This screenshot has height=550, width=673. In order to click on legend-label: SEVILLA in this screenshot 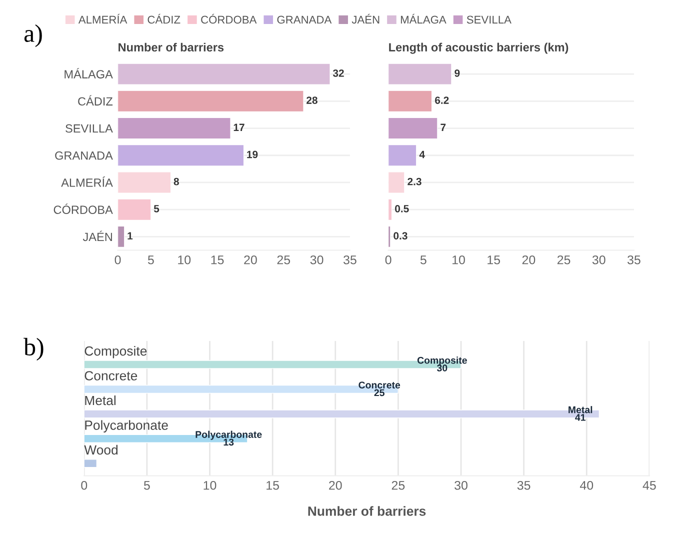, I will do `click(489, 20)`.